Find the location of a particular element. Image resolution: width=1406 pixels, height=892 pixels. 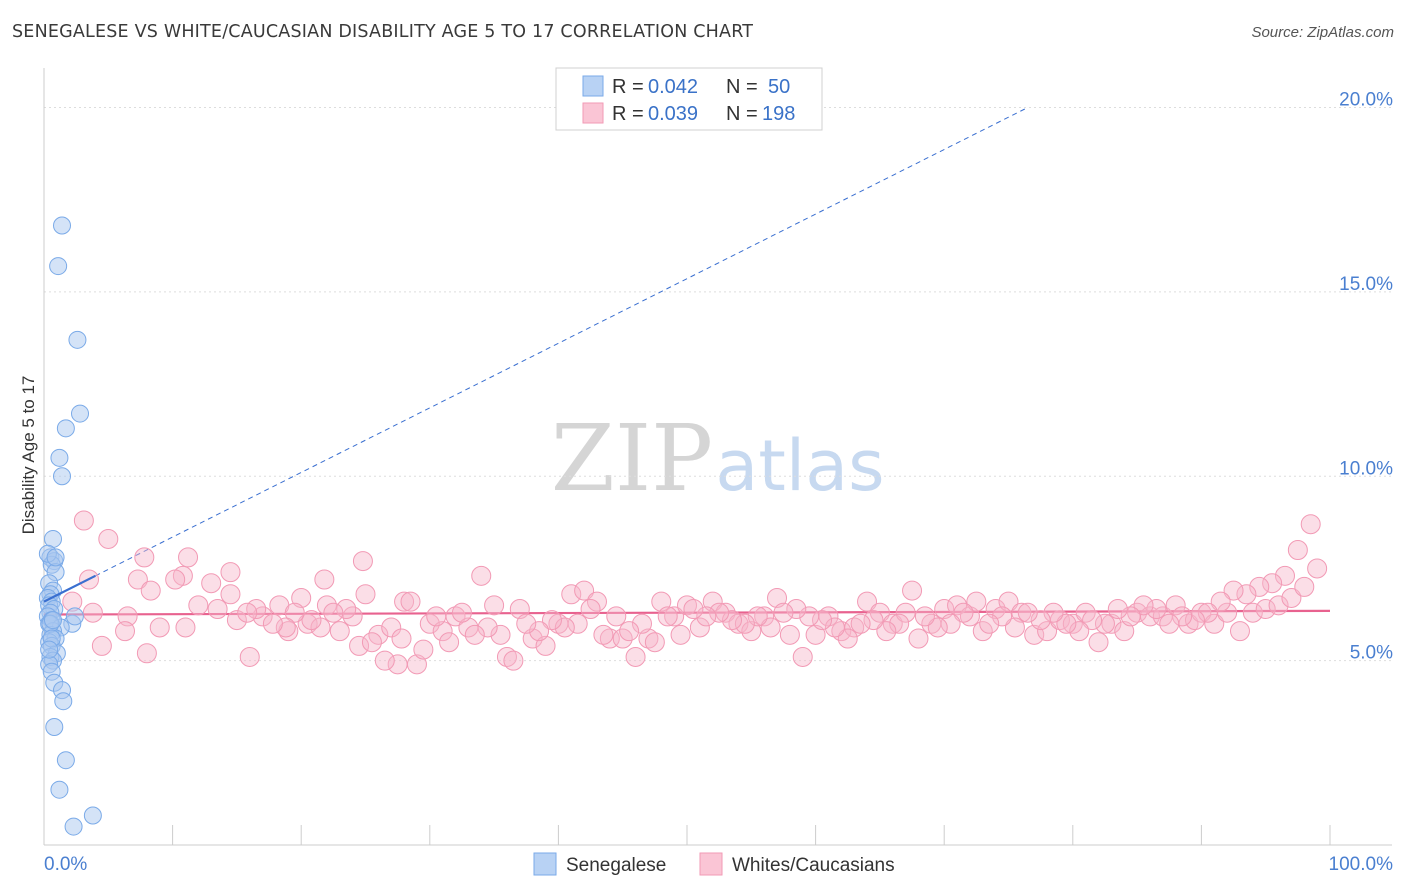

legend-n-value: 198 is located at coordinates (778, 114).